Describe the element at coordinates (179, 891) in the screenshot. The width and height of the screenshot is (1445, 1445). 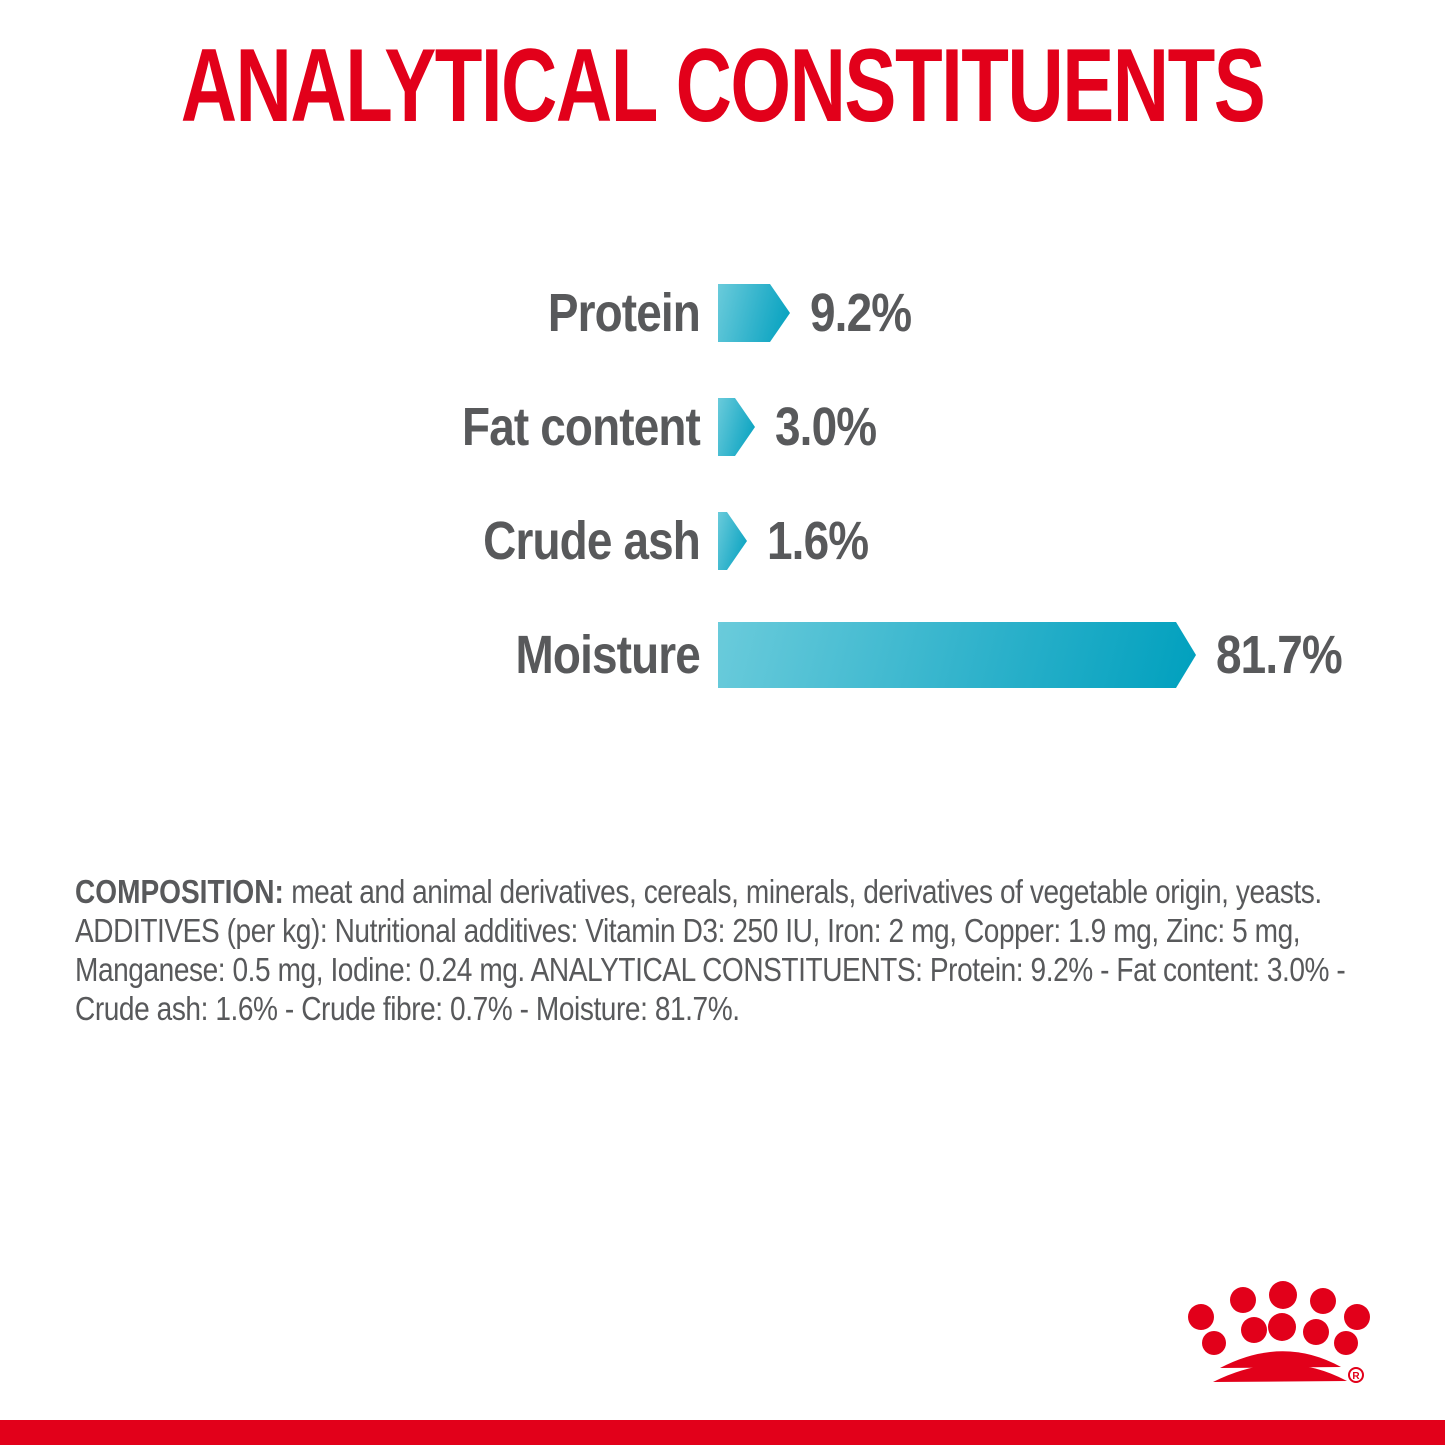
I see `composition-heading: COMPOSITION:` at that location.